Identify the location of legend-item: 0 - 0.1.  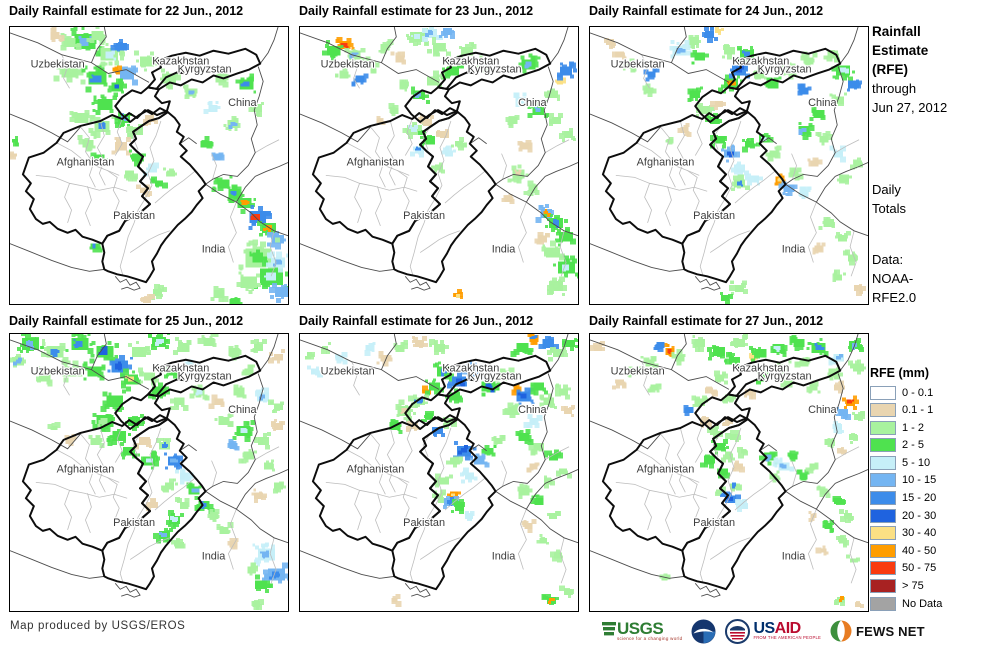
(926, 392).